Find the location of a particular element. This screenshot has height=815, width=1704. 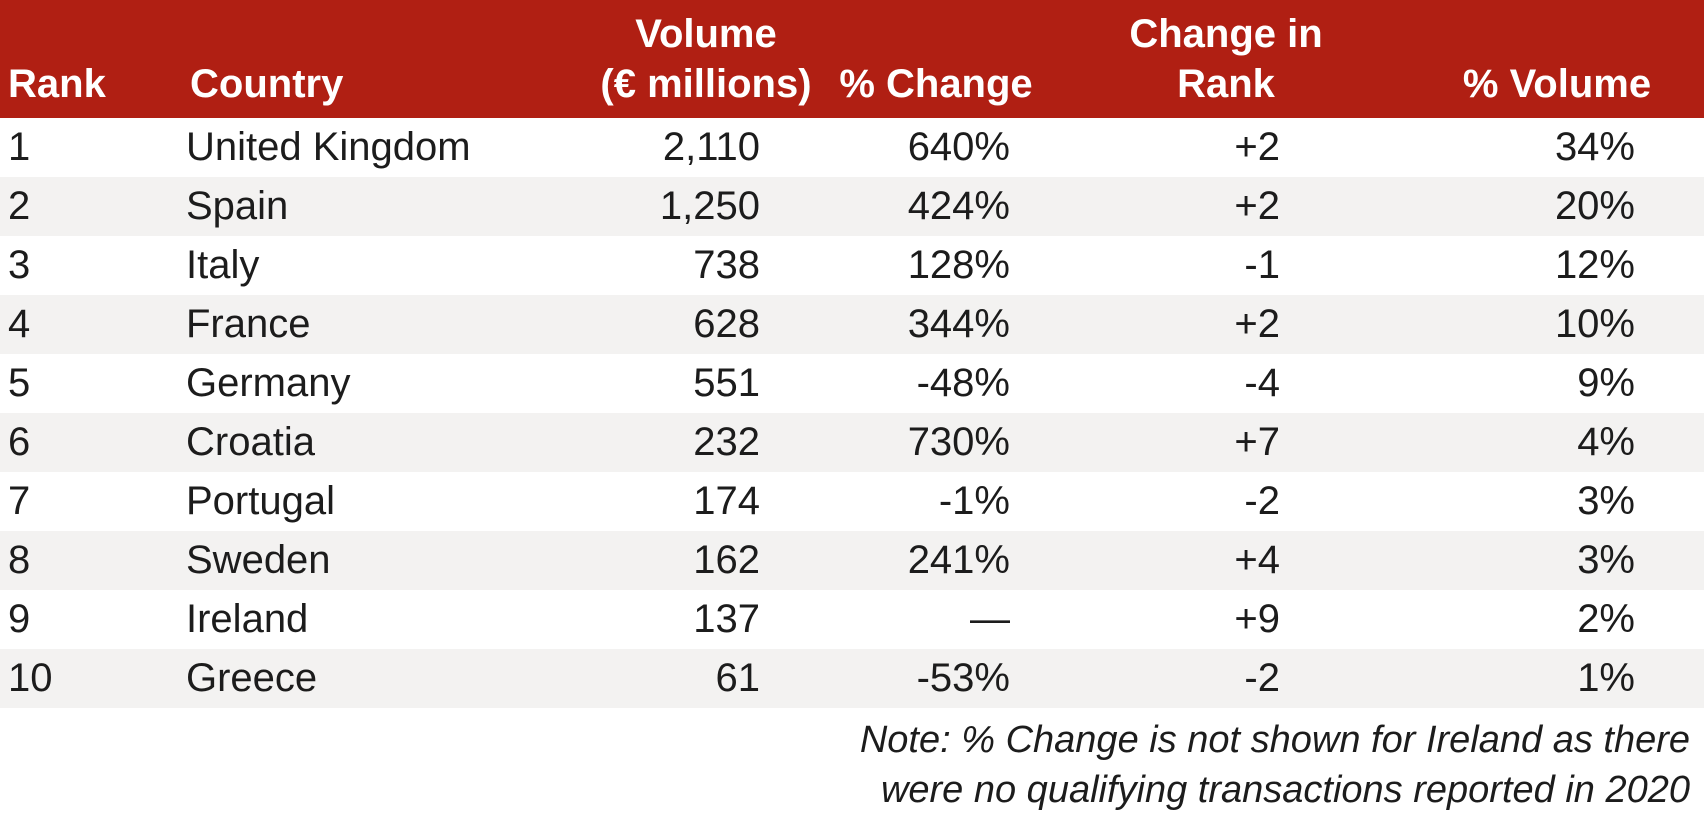

cell-pct-volume: 1% is located at coordinates (1557, 678).